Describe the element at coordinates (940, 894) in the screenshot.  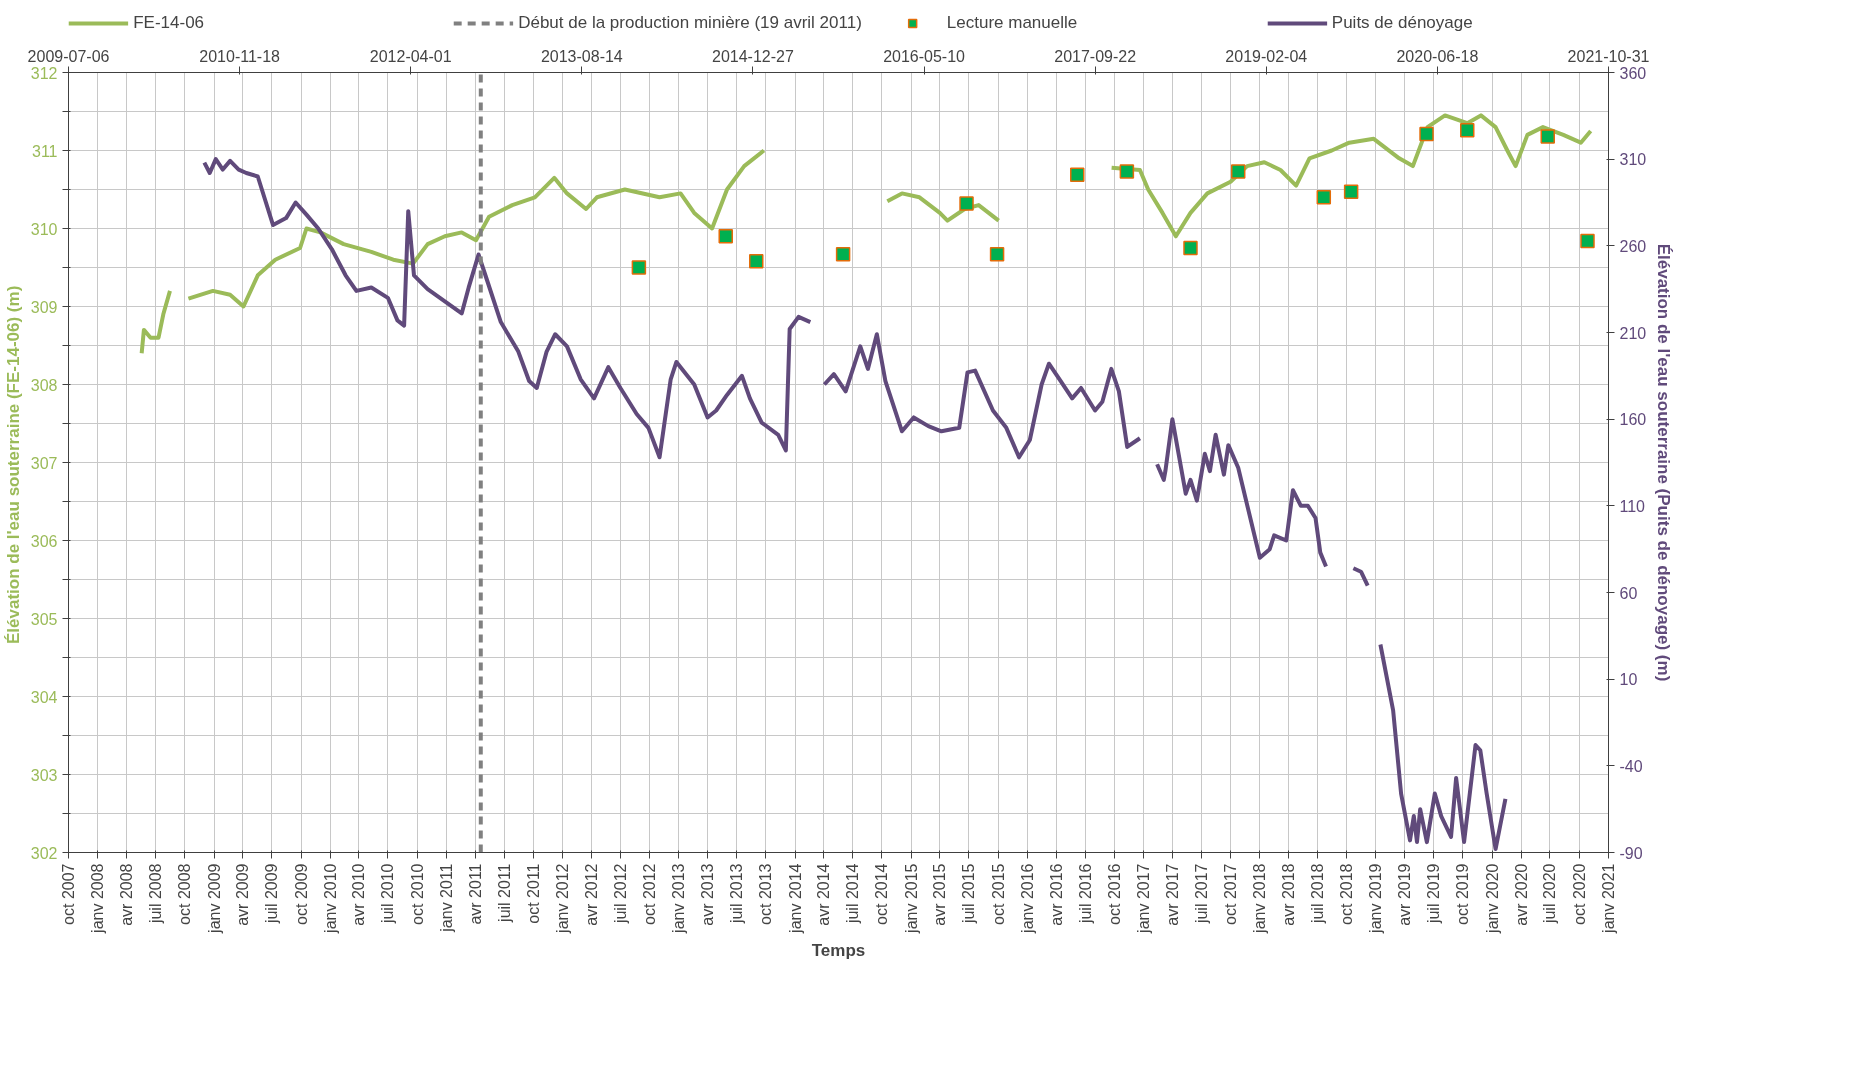
I see `x-tick-label: avr 2015` at that location.